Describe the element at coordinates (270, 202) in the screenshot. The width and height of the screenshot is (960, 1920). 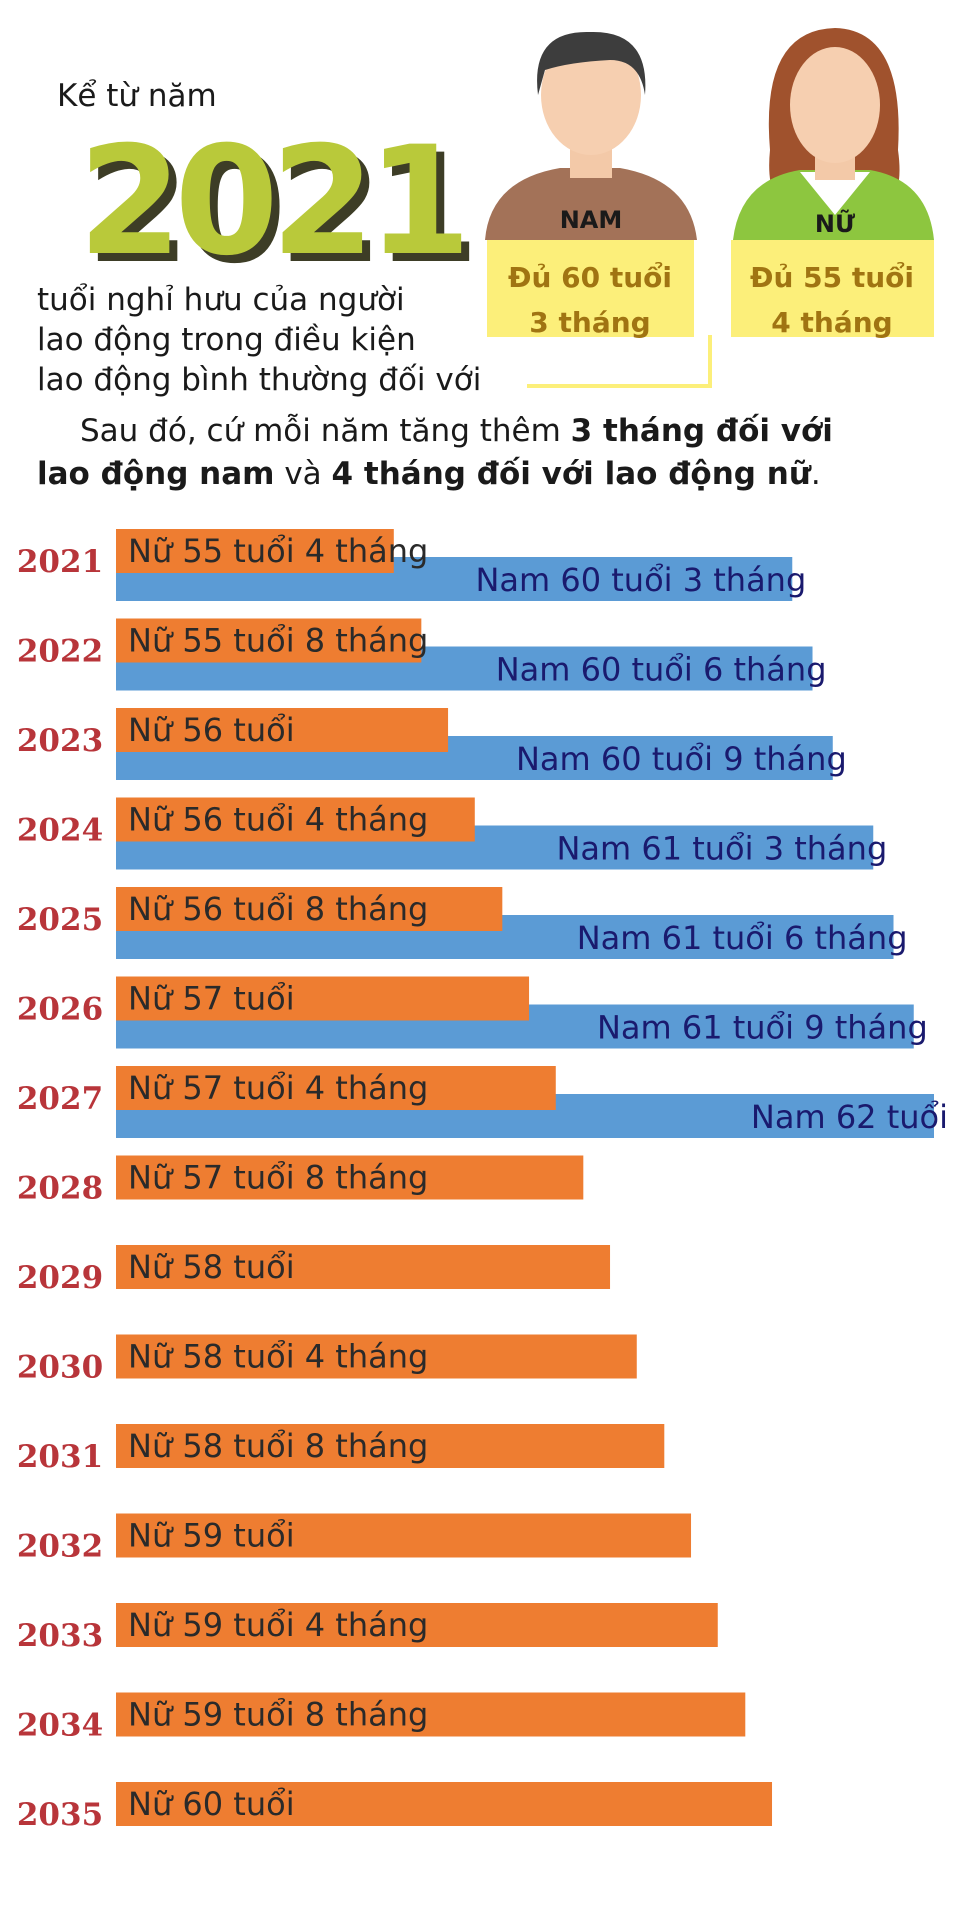
I see `year: 2021` at that location.